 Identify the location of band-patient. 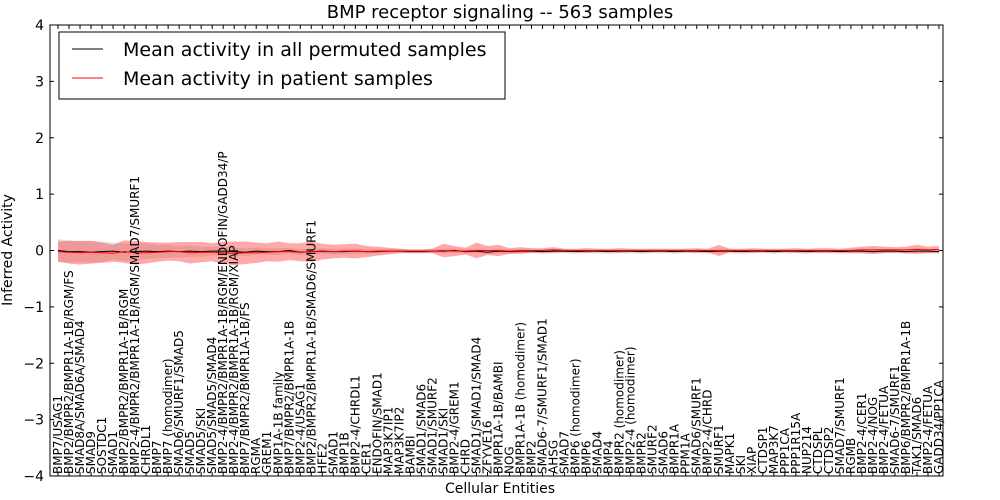
(498, 253).